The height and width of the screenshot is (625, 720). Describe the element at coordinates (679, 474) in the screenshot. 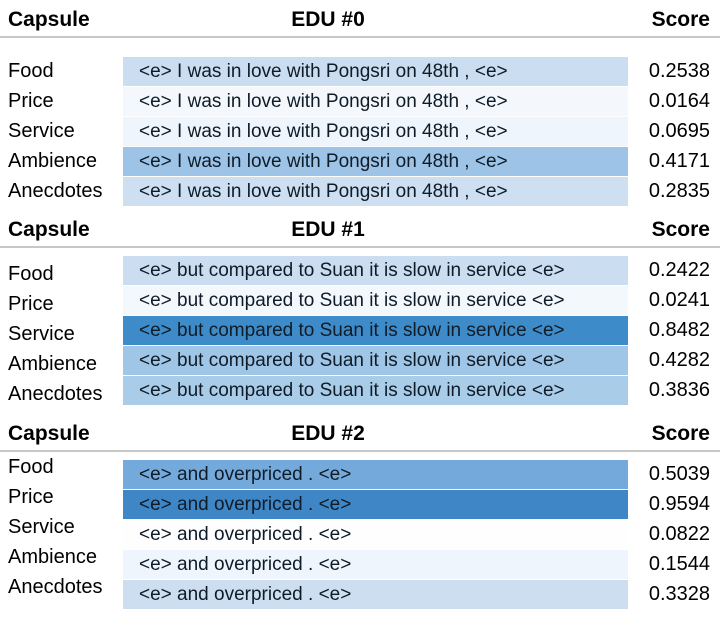

I see `score-value: 0.5039` at that location.